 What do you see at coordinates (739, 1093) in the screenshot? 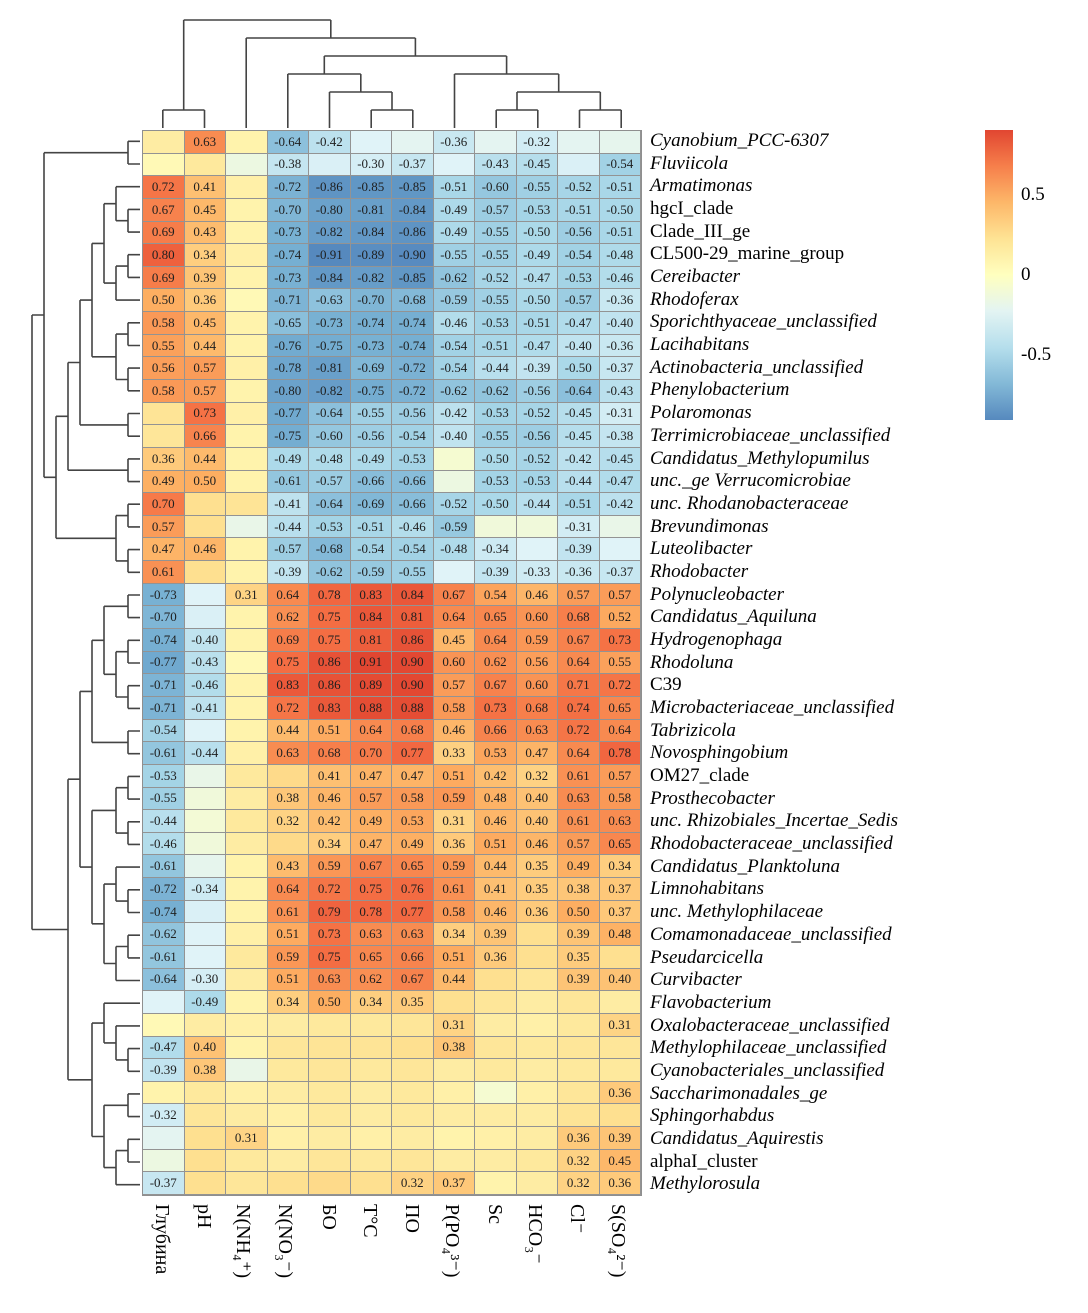
I see `row-label: Saccharimonadales_ge` at bounding box center [739, 1093].